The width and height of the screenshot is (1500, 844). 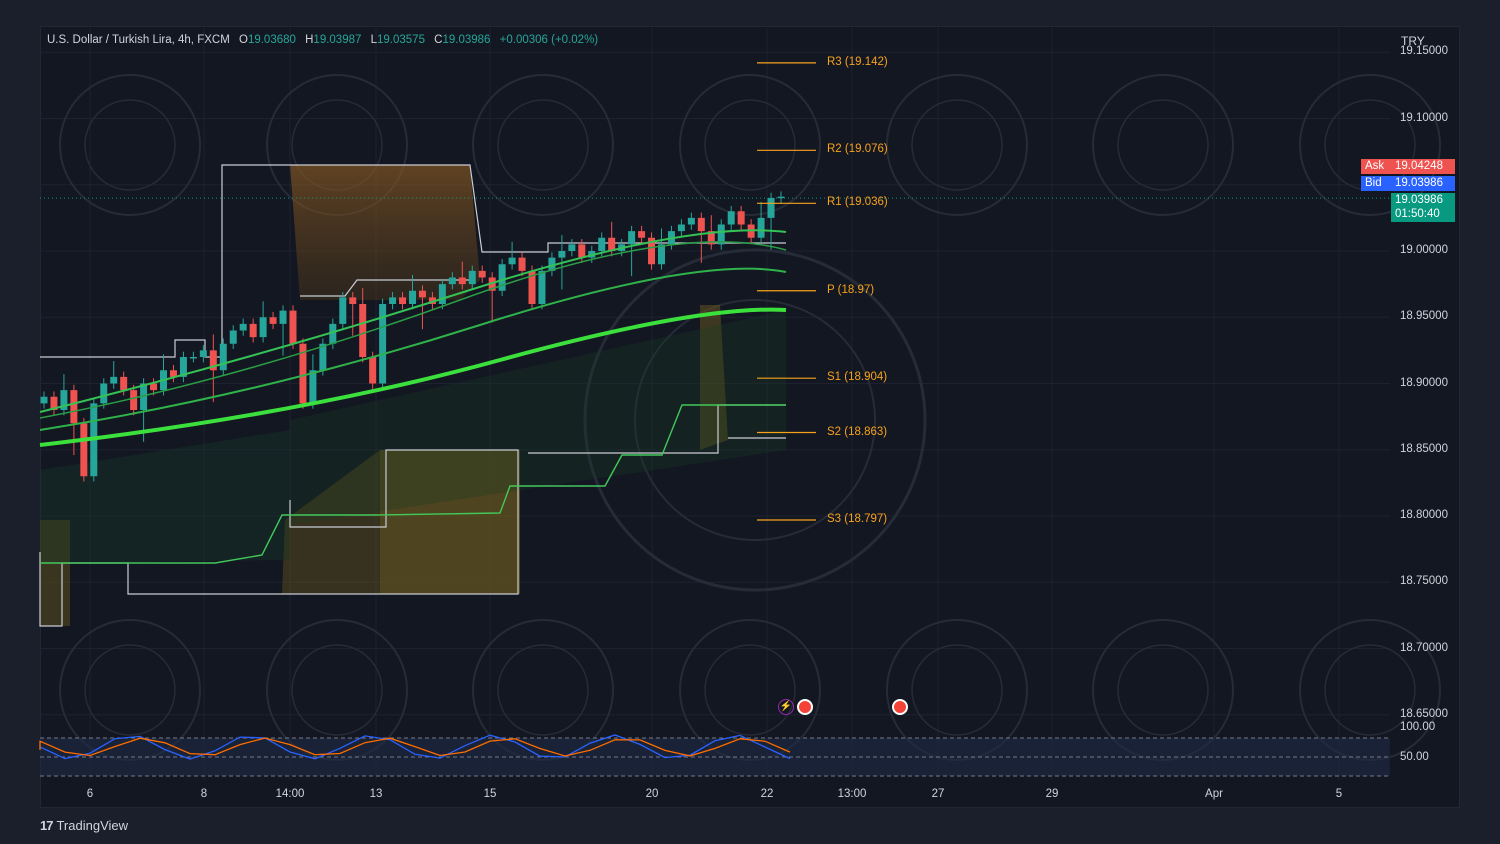 What do you see at coordinates (1423, 200) in the screenshot?
I see `last-price: 19.03986` at bounding box center [1423, 200].